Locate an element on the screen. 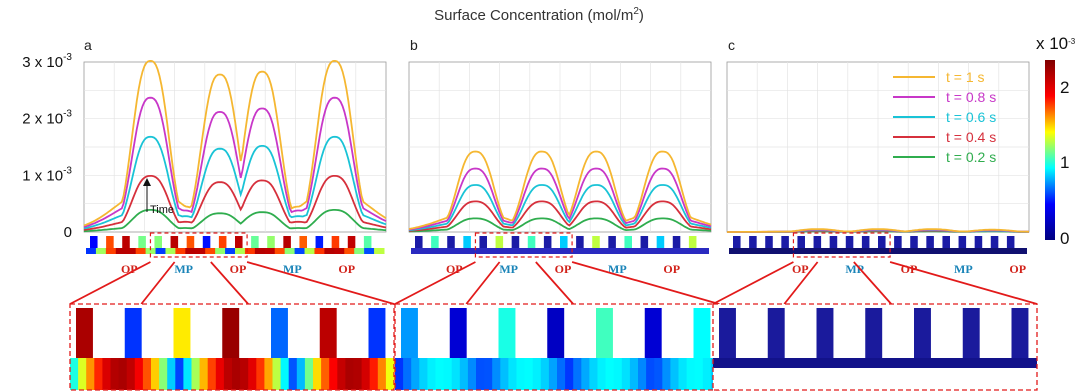 Image resolution: width=1078 pixels, height=392 pixels. time-annotation: Time is located at coordinates (158, 197).